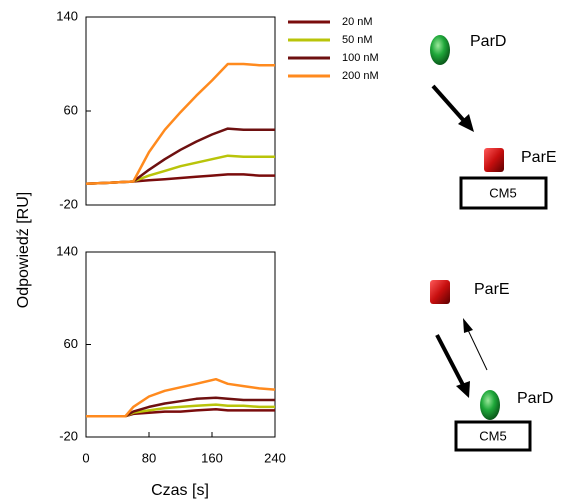  Describe the element at coordinates (180, 490) in the screenshot. I see `x-axis-label: Czas [s]` at that location.